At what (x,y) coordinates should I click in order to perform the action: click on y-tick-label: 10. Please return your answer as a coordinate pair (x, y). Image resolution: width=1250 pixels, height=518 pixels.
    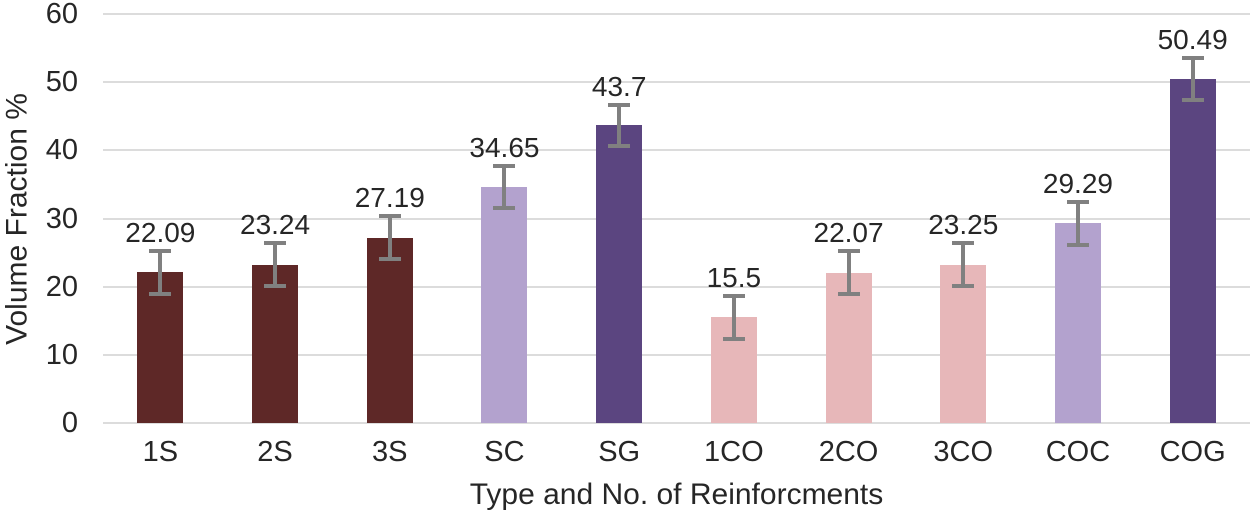
    Looking at the image, I should click on (61, 354).